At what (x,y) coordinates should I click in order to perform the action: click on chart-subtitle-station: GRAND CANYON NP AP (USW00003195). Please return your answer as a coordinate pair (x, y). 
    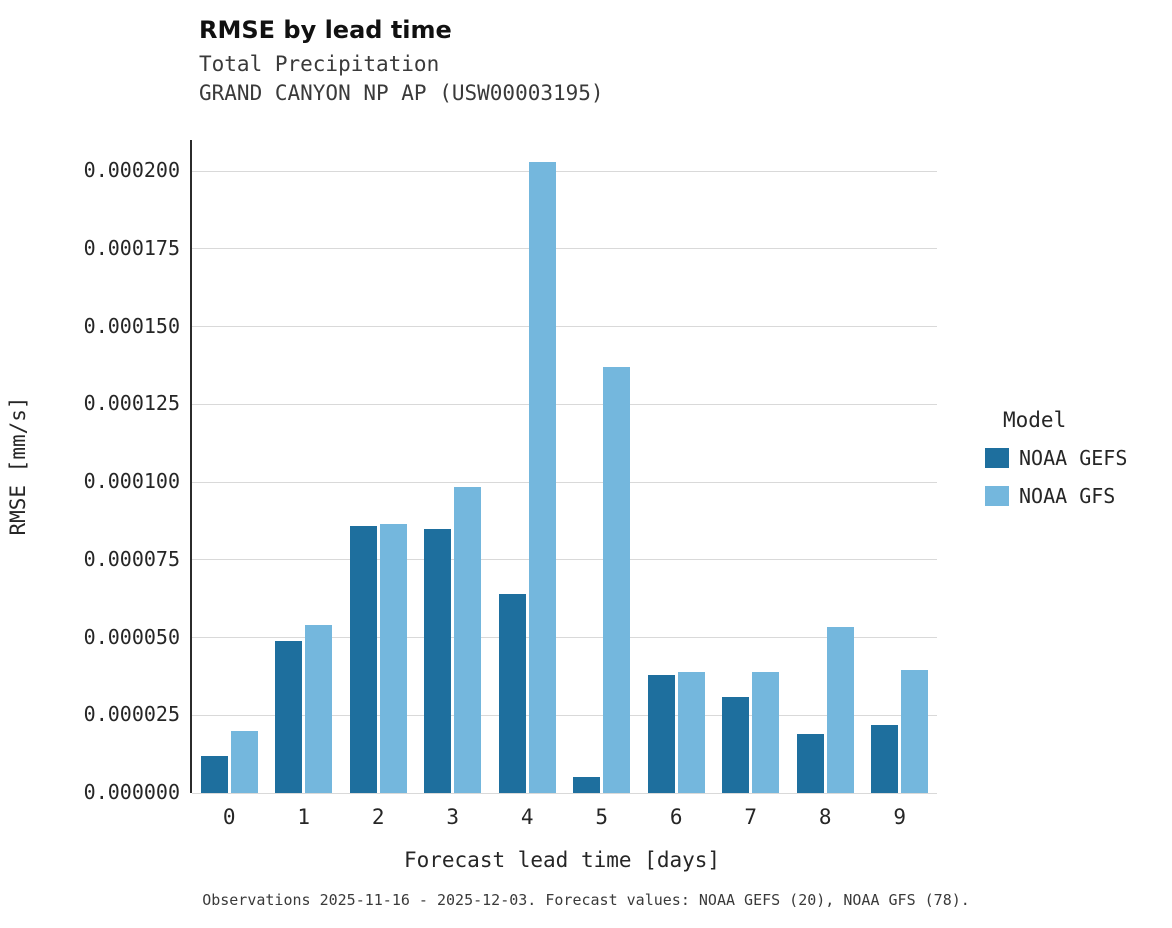
    Looking at the image, I should click on (401, 93).